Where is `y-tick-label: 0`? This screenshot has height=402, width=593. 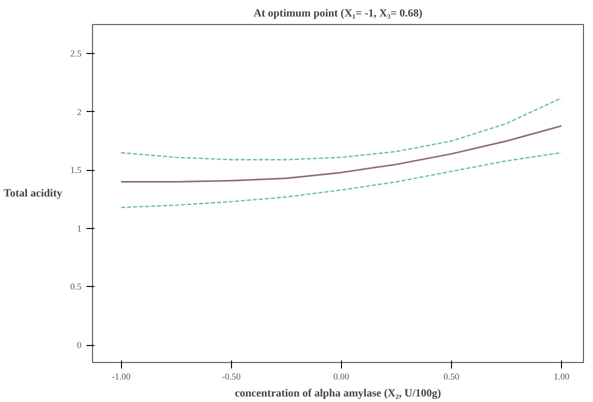
y-tick-label: 0 is located at coordinates (79, 345).